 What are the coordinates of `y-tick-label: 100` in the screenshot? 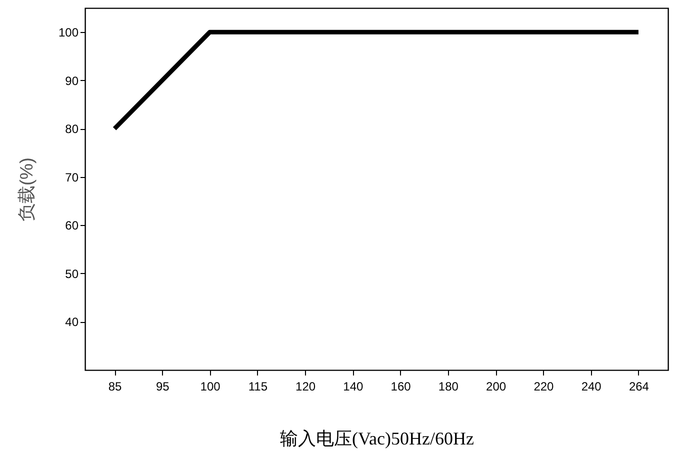 It's located at (68, 33).